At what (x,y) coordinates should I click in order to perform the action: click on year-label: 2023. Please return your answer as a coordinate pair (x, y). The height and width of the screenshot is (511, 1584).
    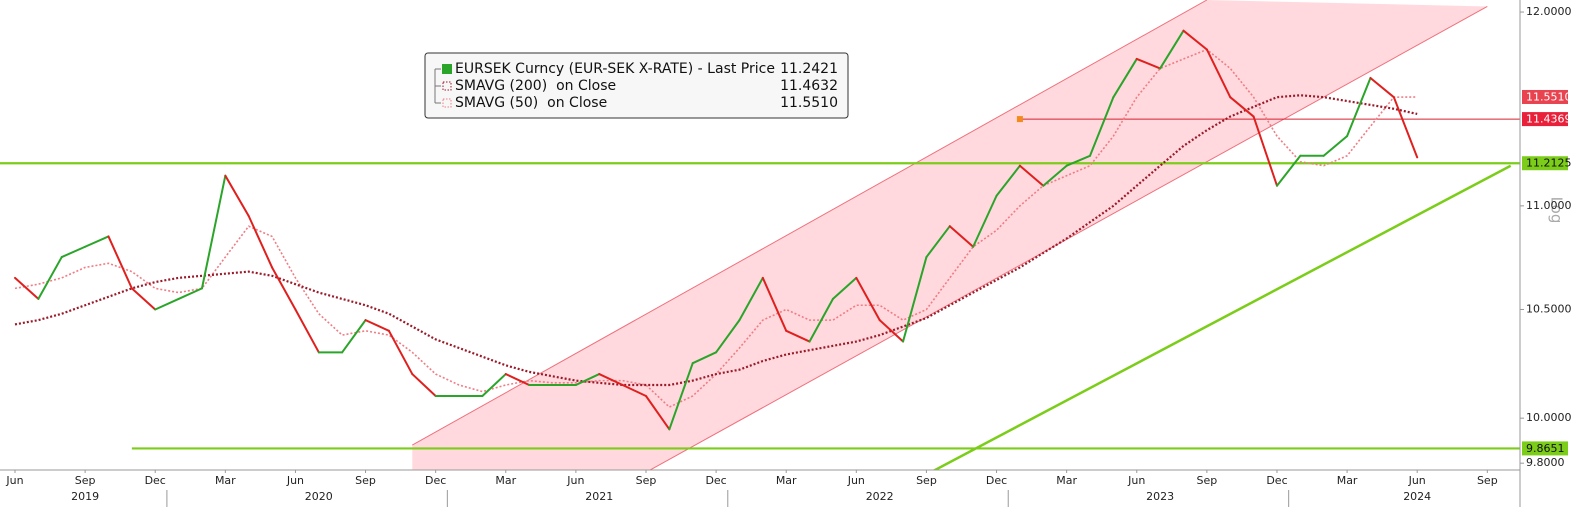
    Looking at the image, I should click on (1160, 496).